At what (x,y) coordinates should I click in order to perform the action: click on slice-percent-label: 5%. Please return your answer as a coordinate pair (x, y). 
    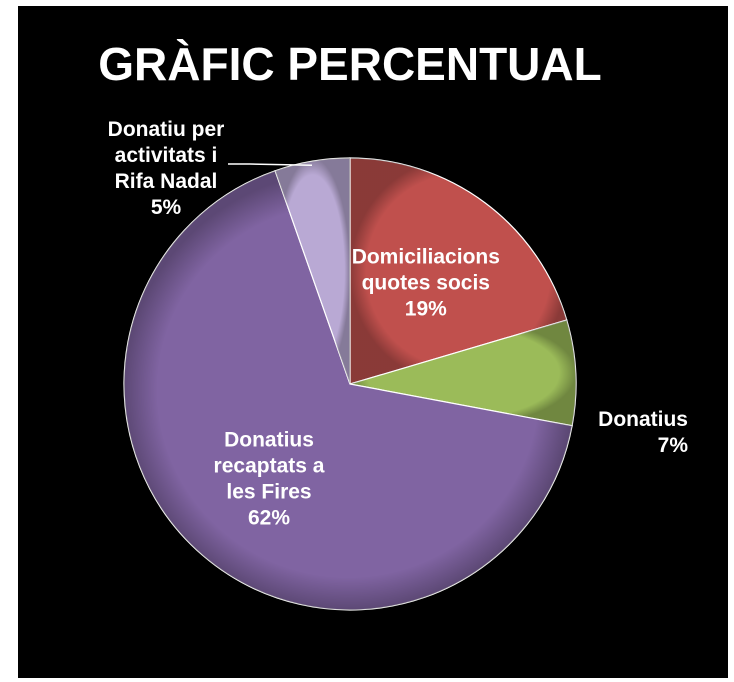
    Looking at the image, I should click on (166, 207).